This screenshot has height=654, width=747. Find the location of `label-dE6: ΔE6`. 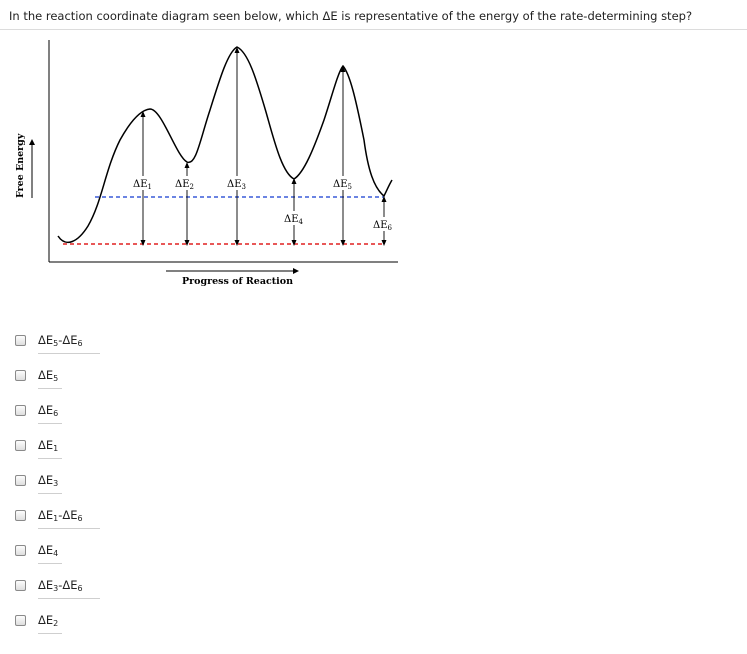

label-dE6: ΔE6 is located at coordinates (383, 226).